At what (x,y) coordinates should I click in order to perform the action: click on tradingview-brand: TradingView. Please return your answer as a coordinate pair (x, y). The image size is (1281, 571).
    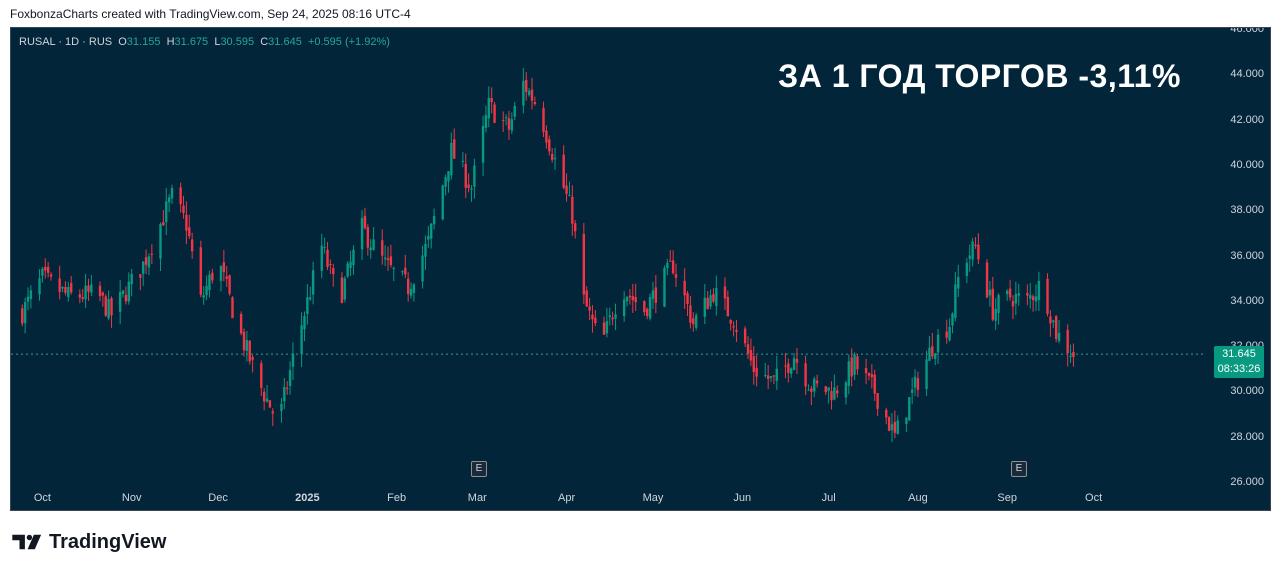
    Looking at the image, I should click on (89, 542).